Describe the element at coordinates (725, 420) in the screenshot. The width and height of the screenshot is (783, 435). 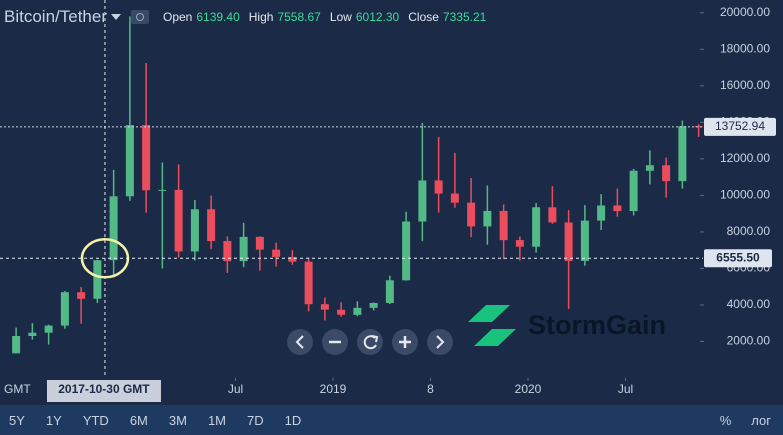
I see `scale-button: %` at that location.